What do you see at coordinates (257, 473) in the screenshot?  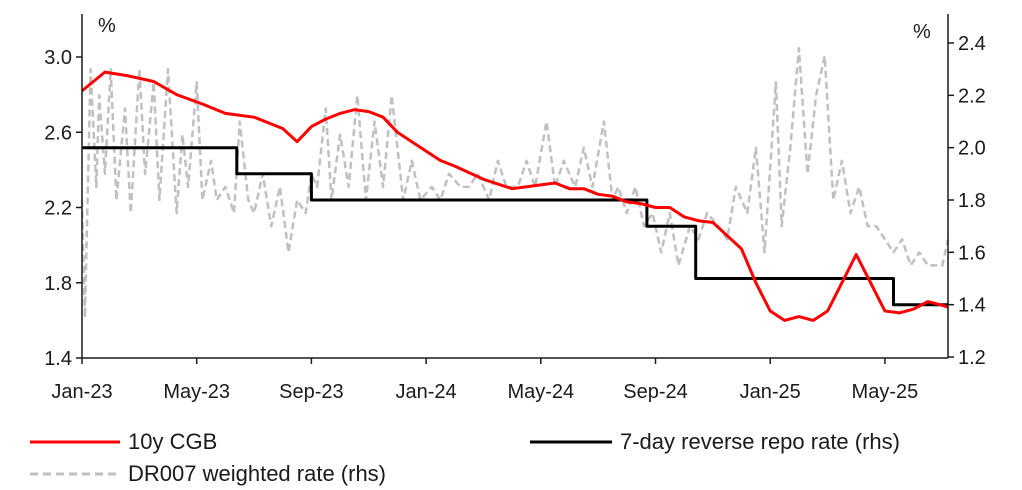 I see `legend-label-dr007: DR007 weighted rate (rhs)` at bounding box center [257, 473].